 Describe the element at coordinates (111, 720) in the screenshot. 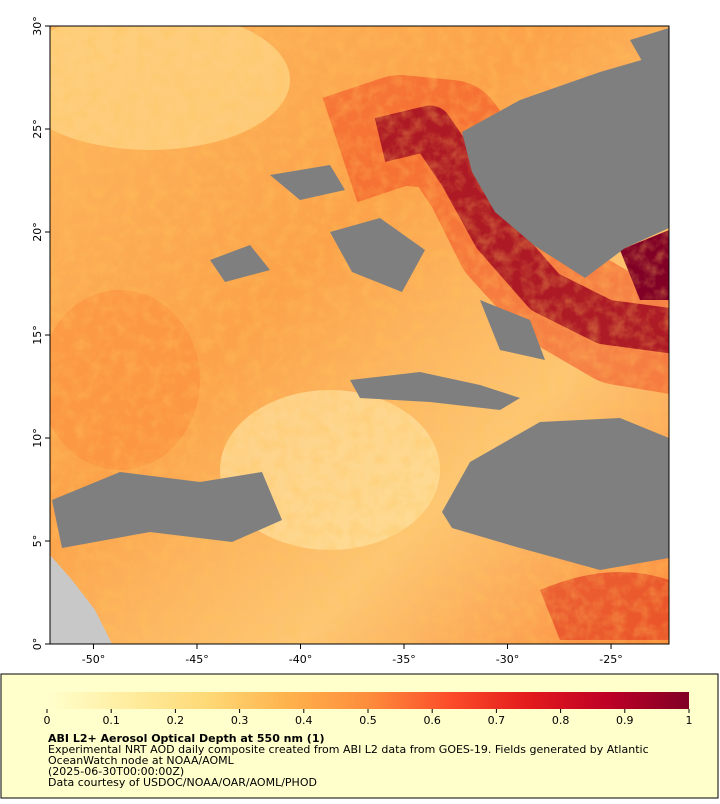

I see `colorbar-tick-label: 0.1` at that location.